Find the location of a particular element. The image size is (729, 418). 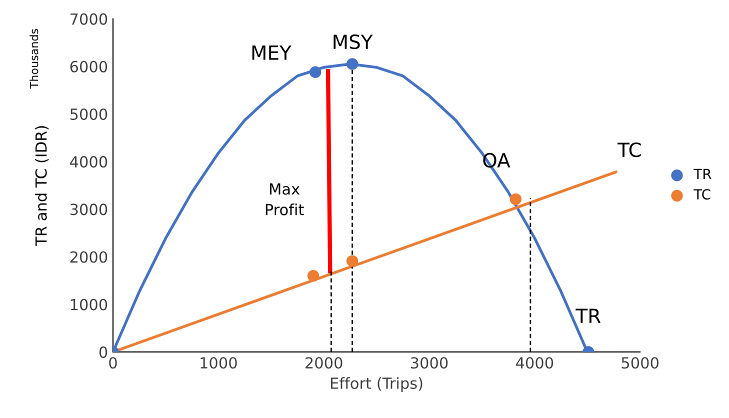

y-tick-label: 0 is located at coordinates (103, 352).